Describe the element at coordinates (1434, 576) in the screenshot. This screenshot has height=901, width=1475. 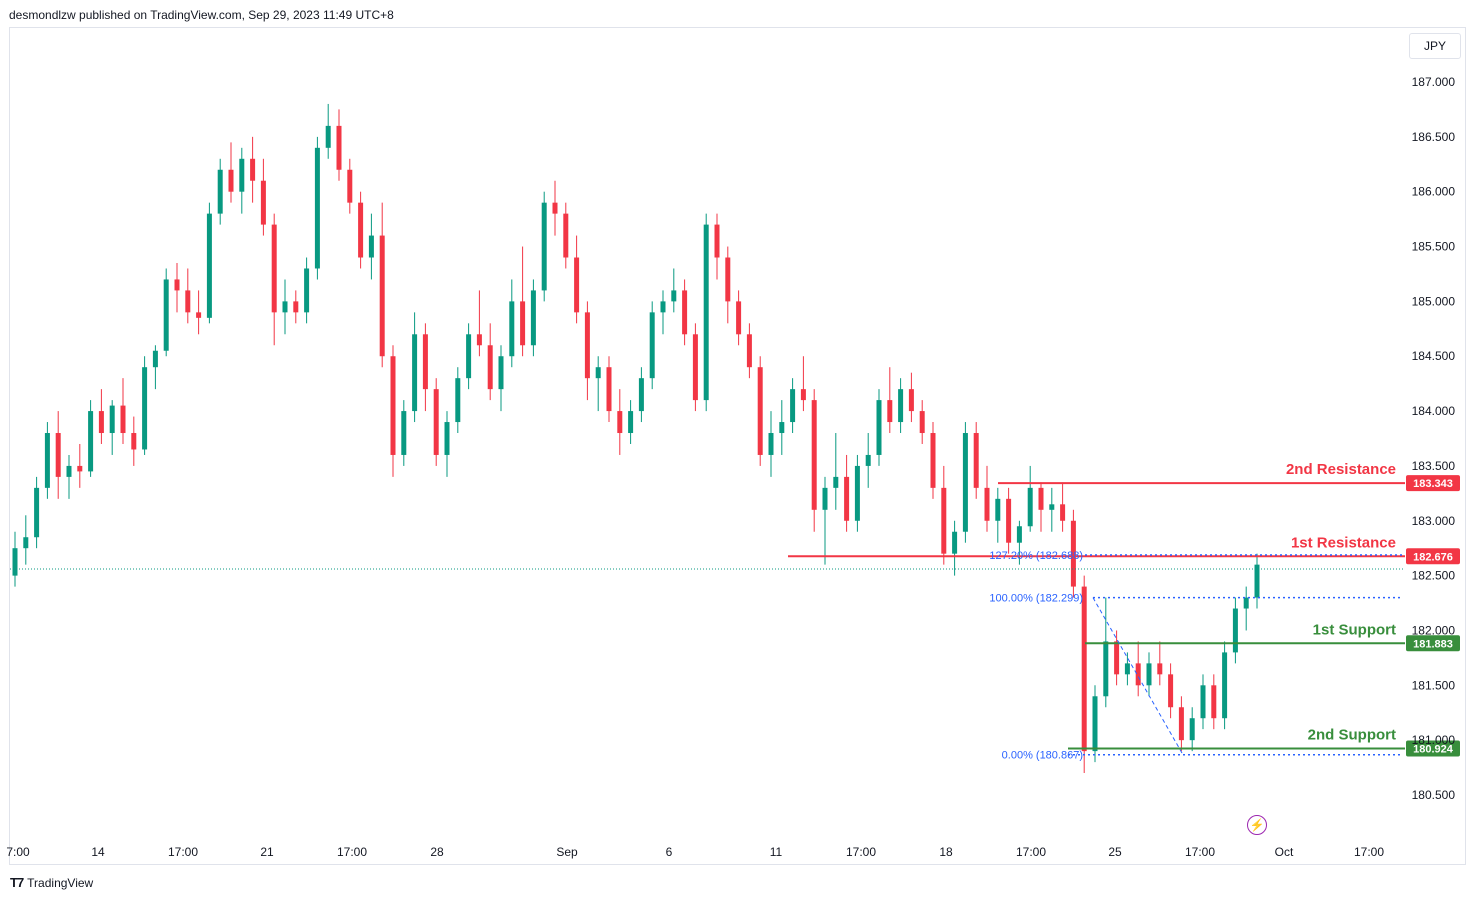
I see `y-tick-label: 182.500` at that location.